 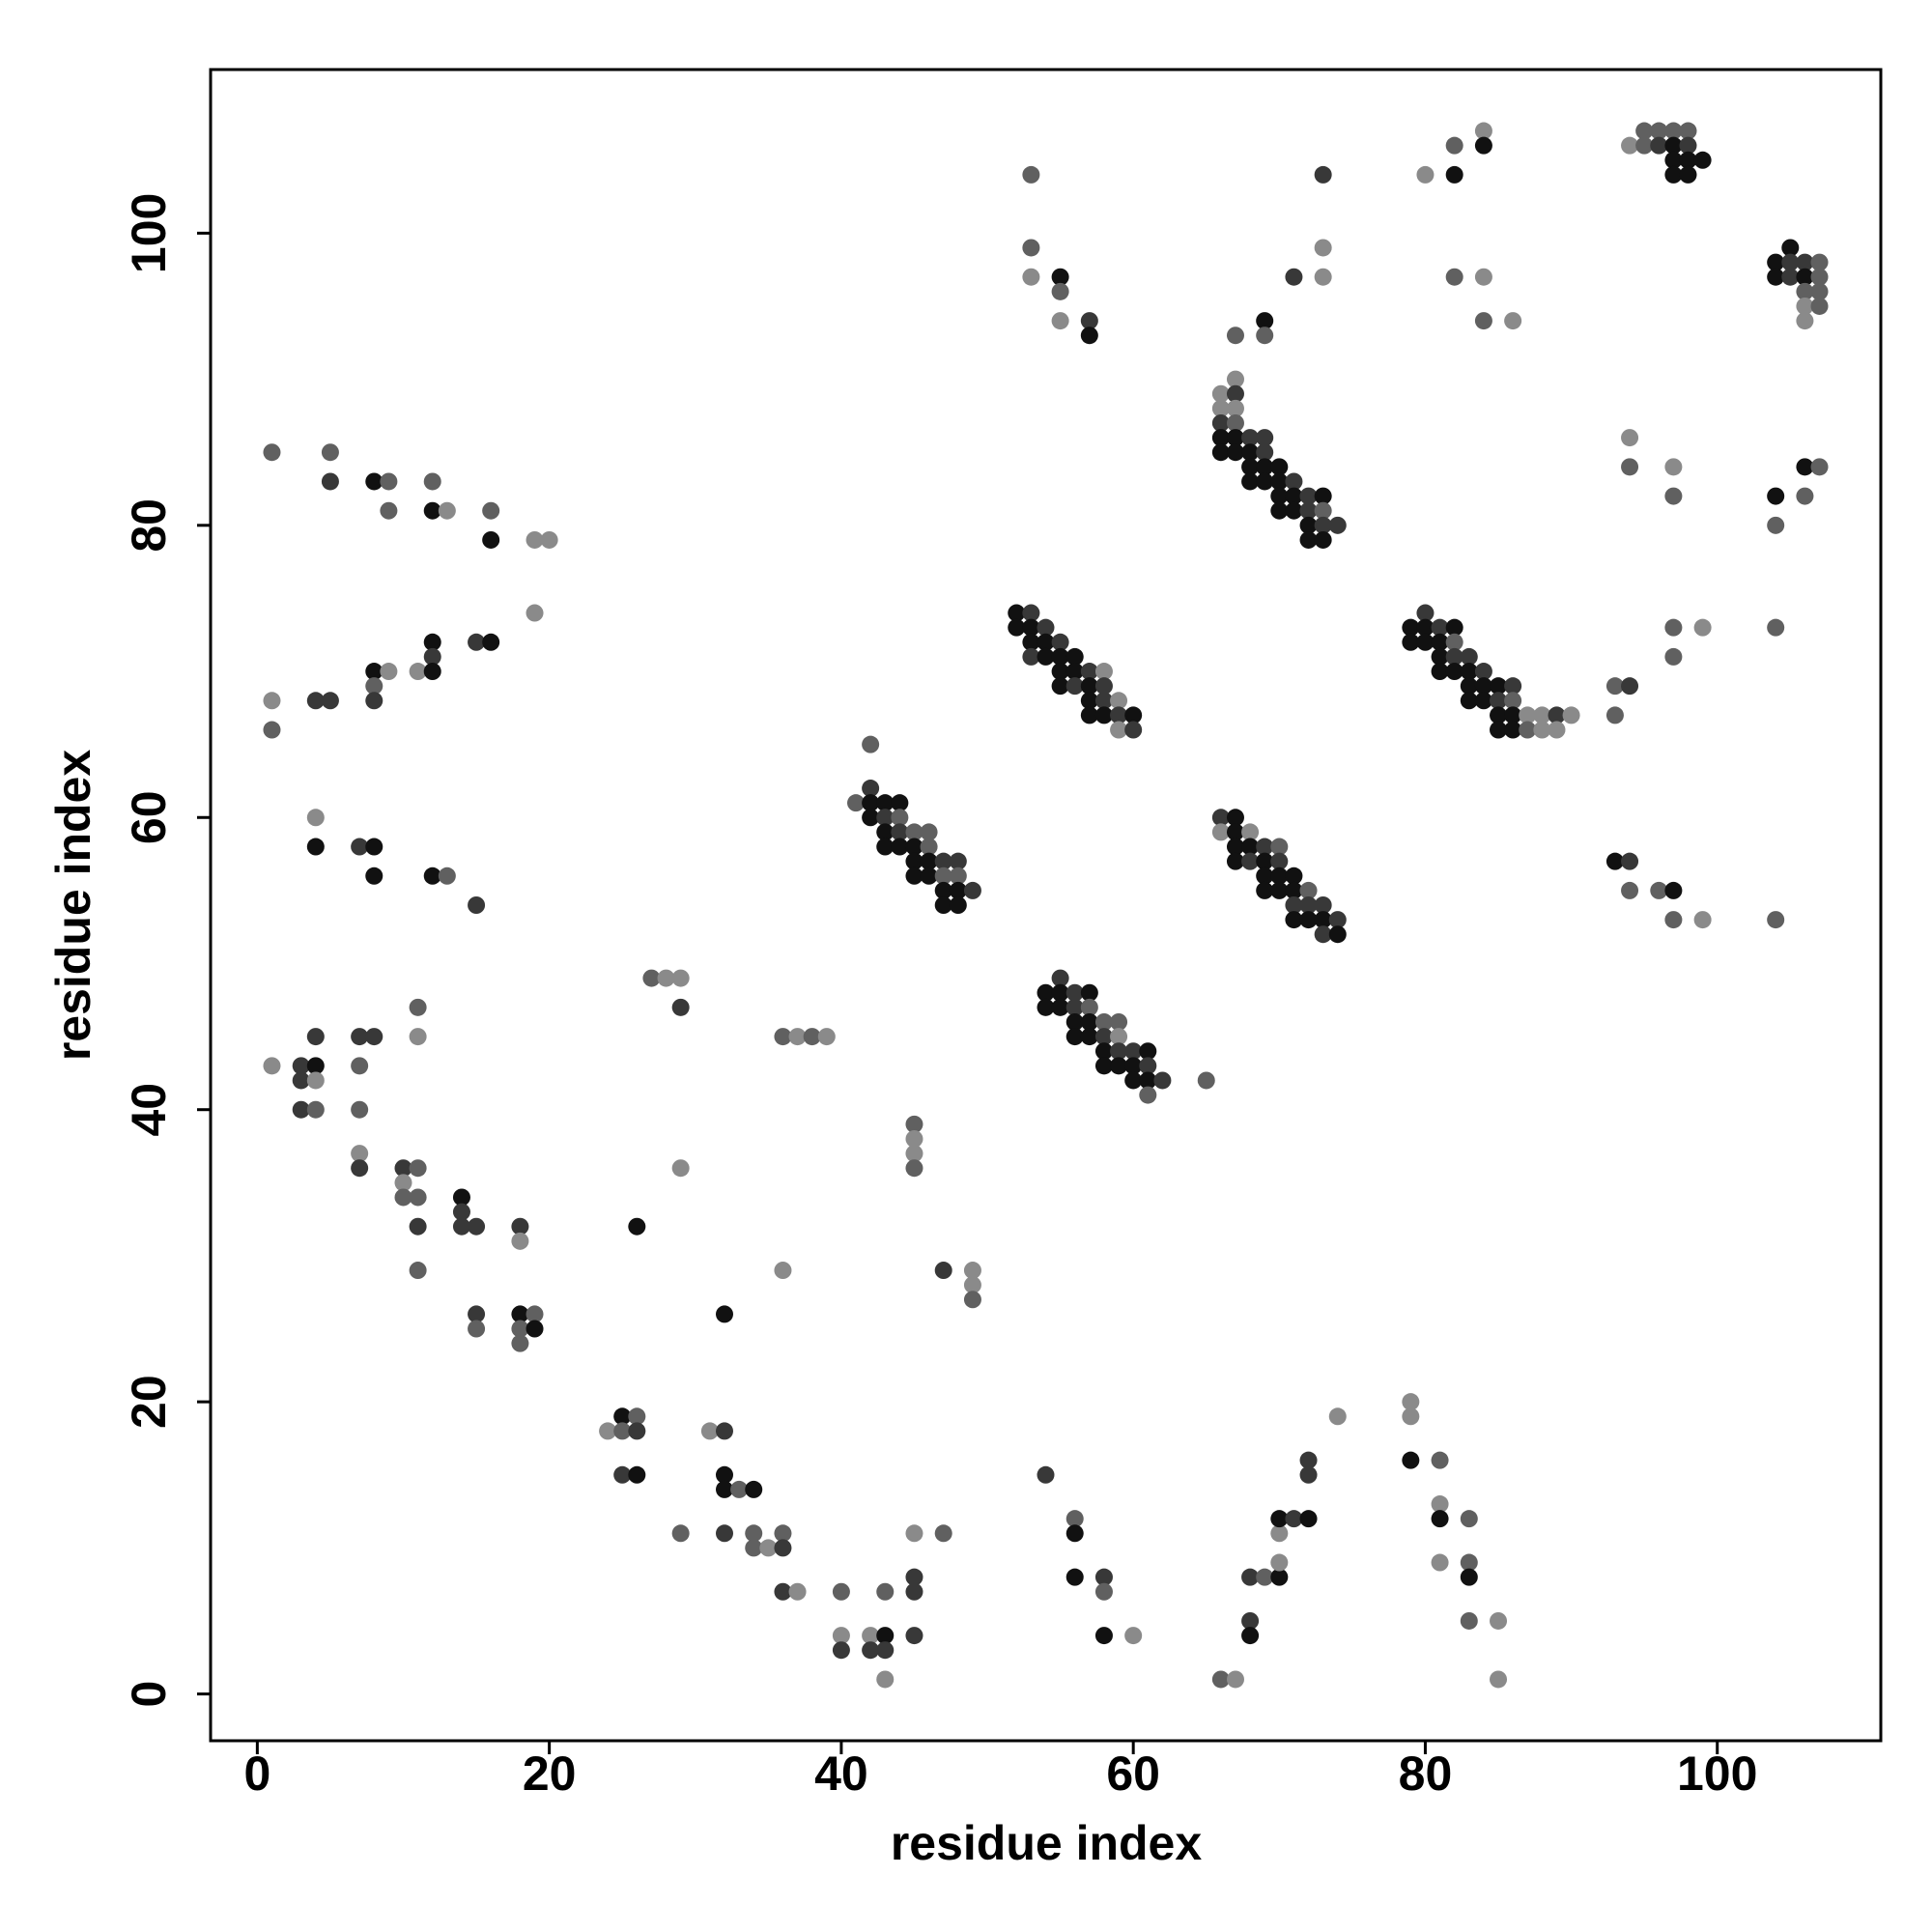 What do you see at coordinates (149, 233) in the screenshot?
I see `y-tick-label: 100` at bounding box center [149, 233].